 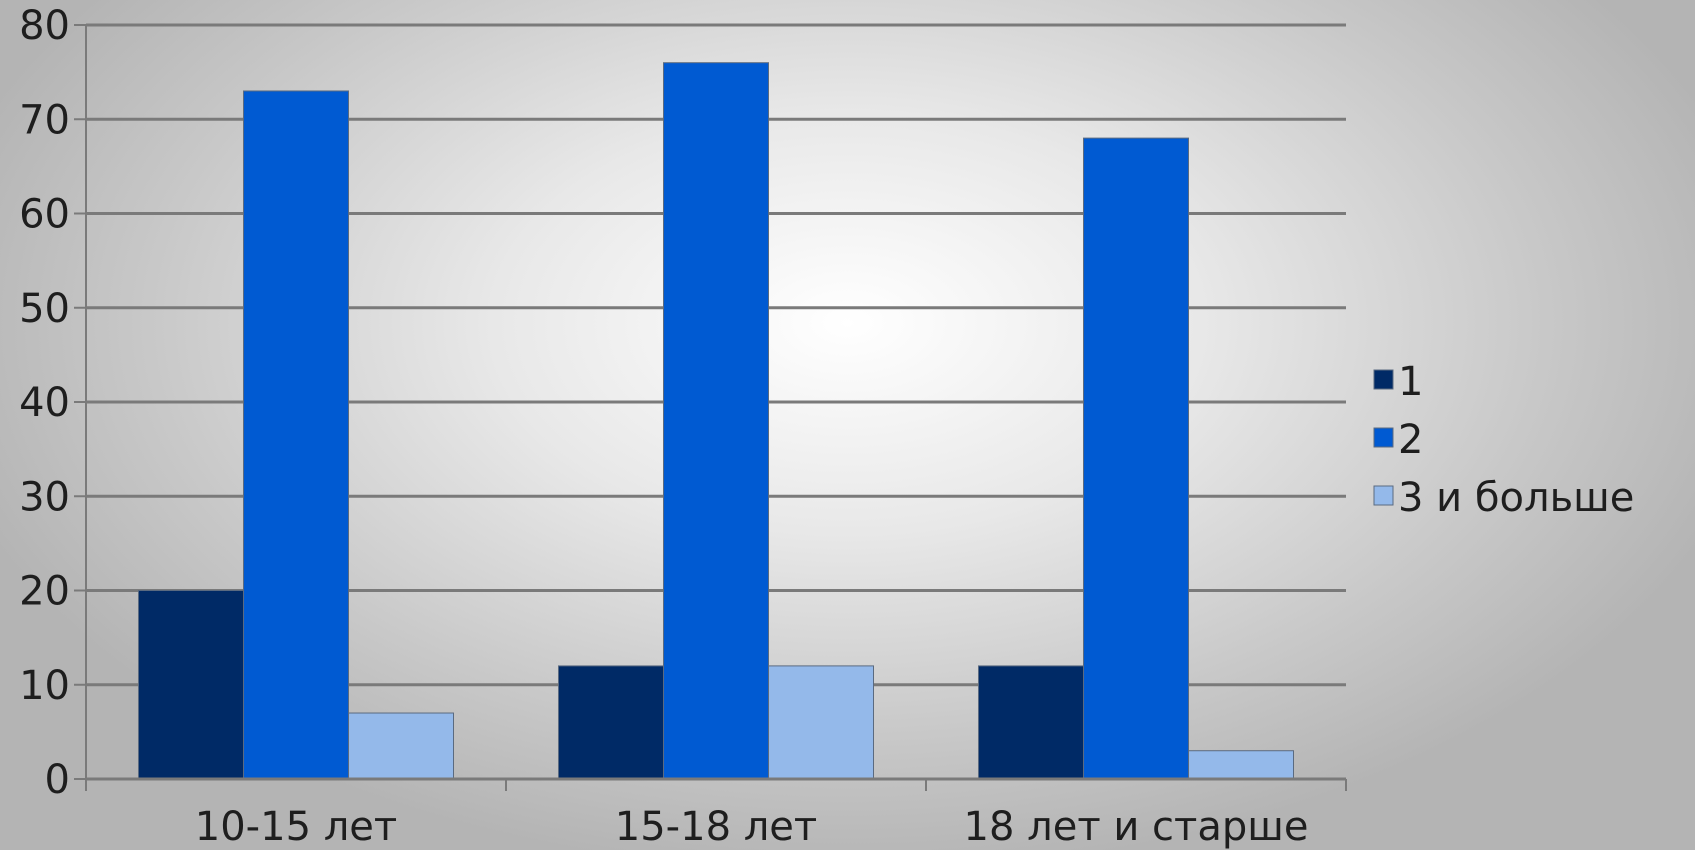 I want to click on legend-label: 3 и больше, so click(x=1516, y=498).